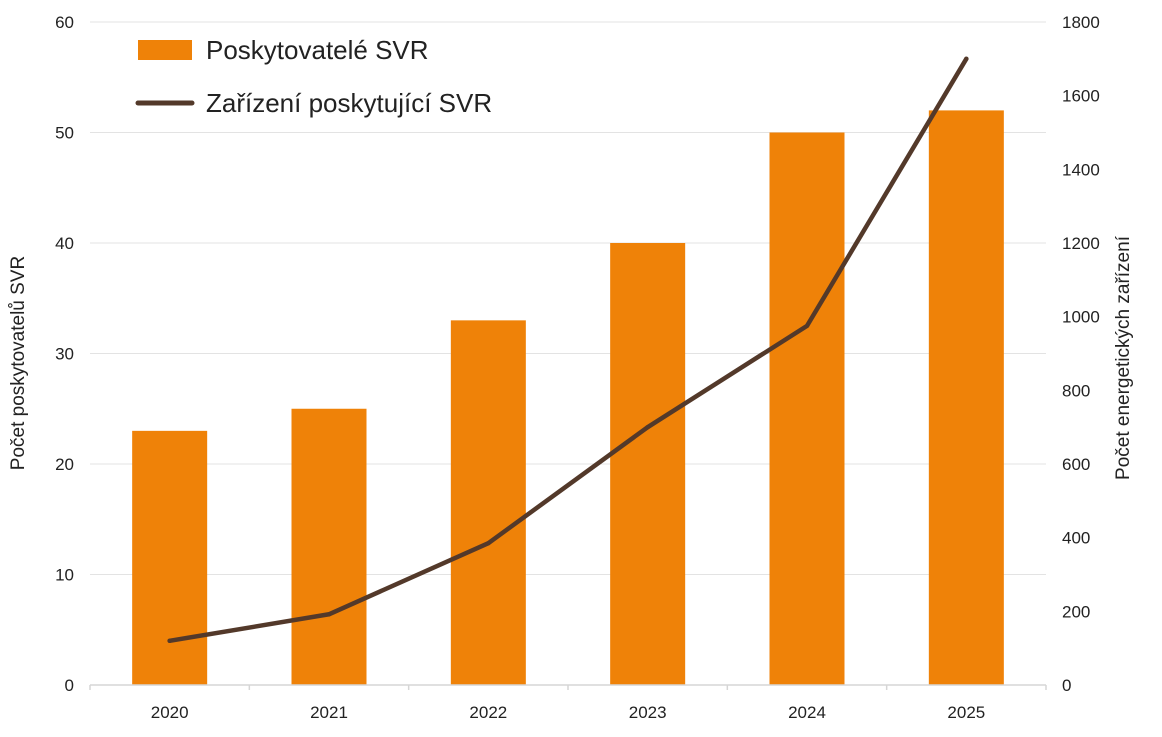 This screenshot has width=1162, height=737. What do you see at coordinates (18, 363) in the screenshot?
I see `left-y-axis-title: Počet poskytovatelů SVR` at bounding box center [18, 363].